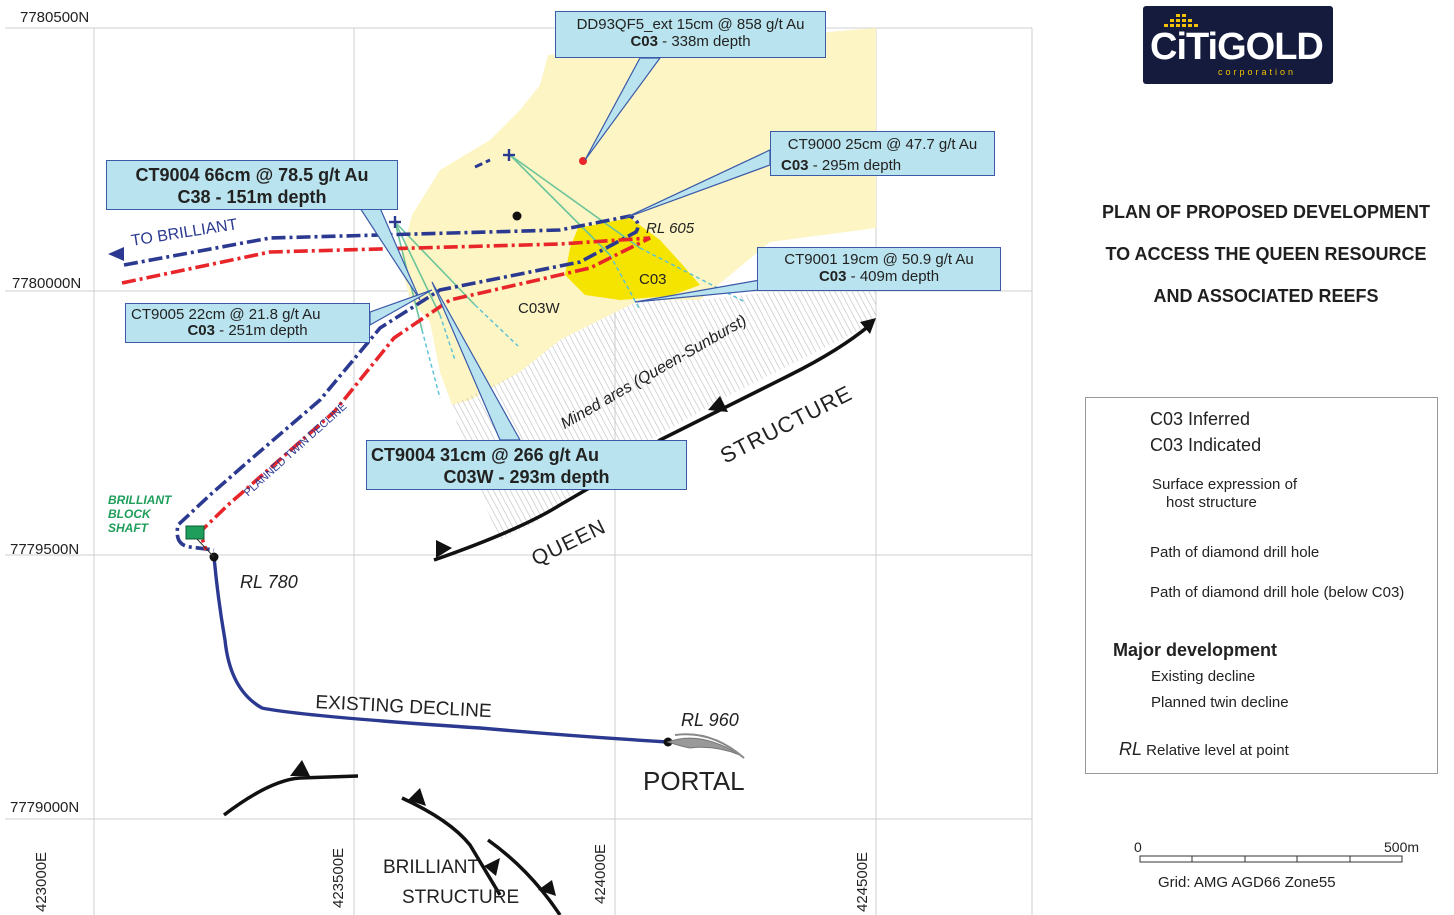 The height and width of the screenshot is (915, 1454). I want to click on legend-rl-text: Relative level at point, so click(1215, 750).